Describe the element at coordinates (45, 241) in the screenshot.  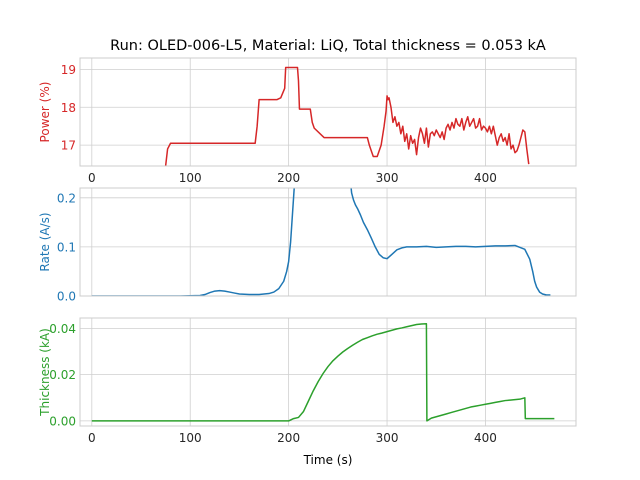
I see `y-axis-label: Rate (A/s)` at that location.